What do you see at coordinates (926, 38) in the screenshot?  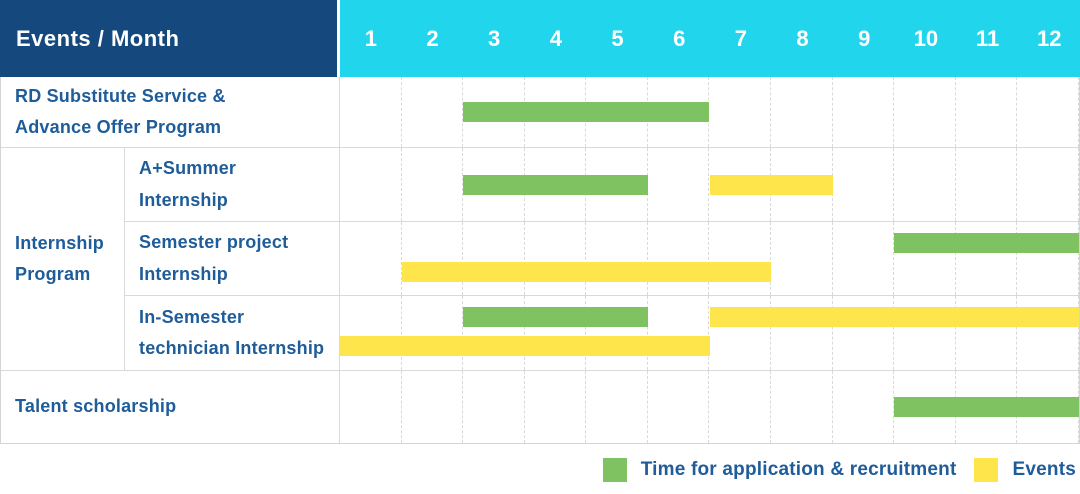 I see `month-header-10: 10` at bounding box center [926, 38].